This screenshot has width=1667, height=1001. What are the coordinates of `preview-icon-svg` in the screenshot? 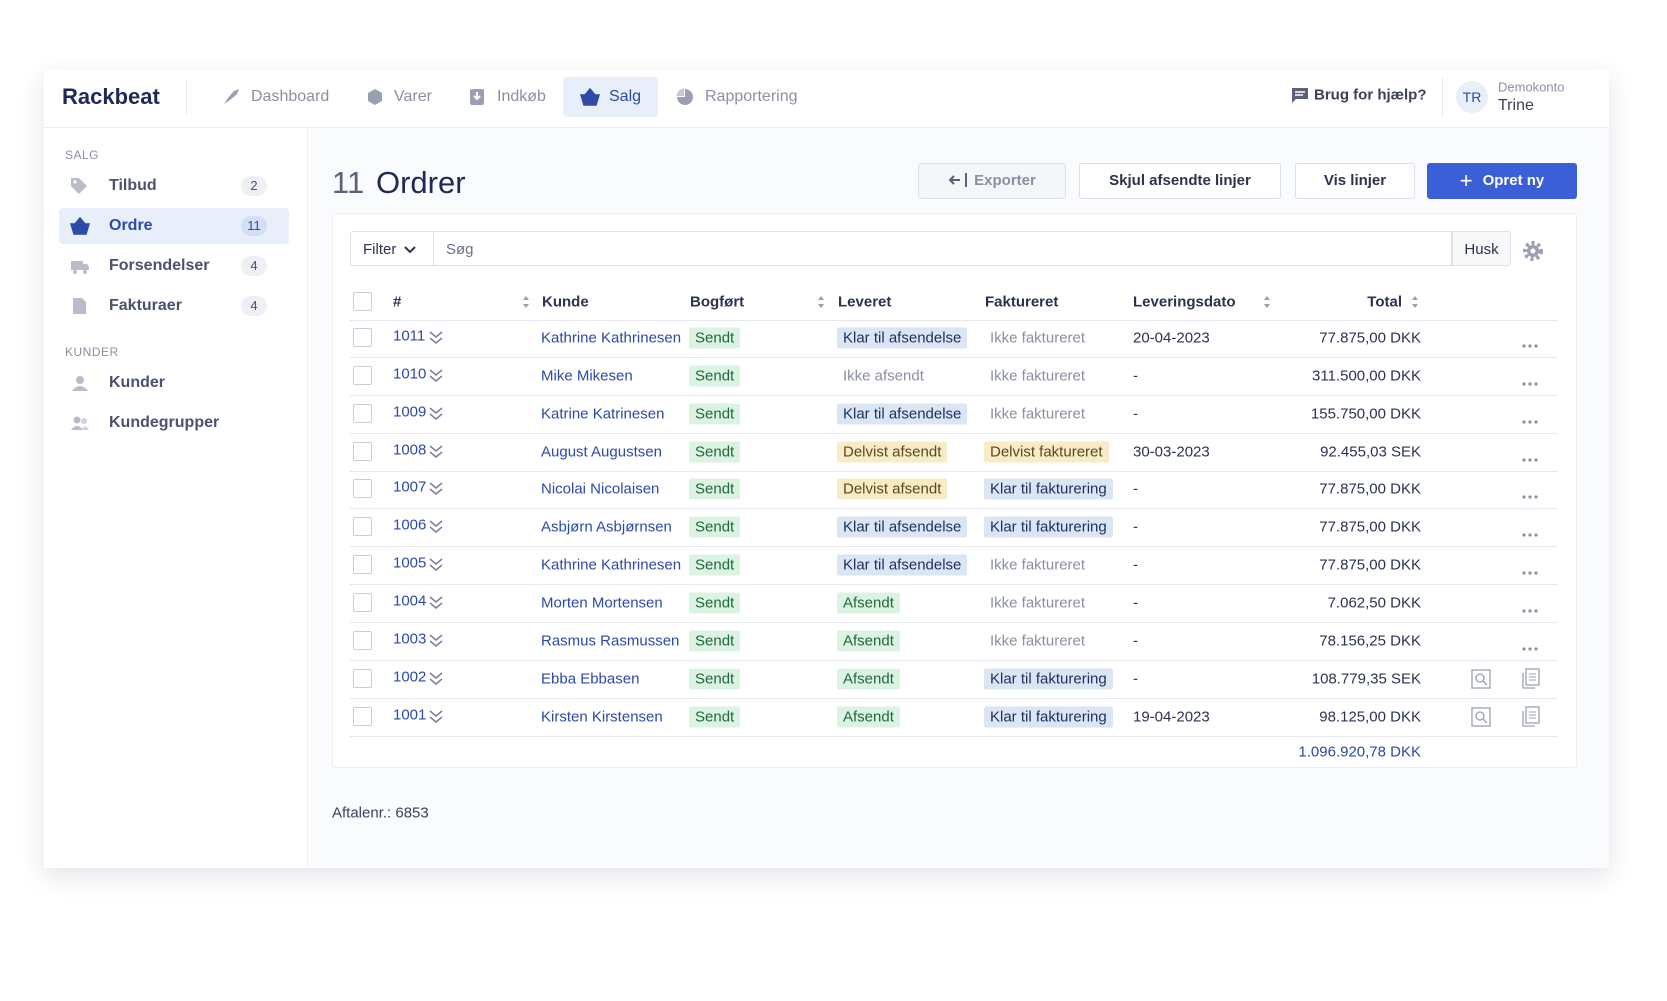 It's located at (1481, 716).